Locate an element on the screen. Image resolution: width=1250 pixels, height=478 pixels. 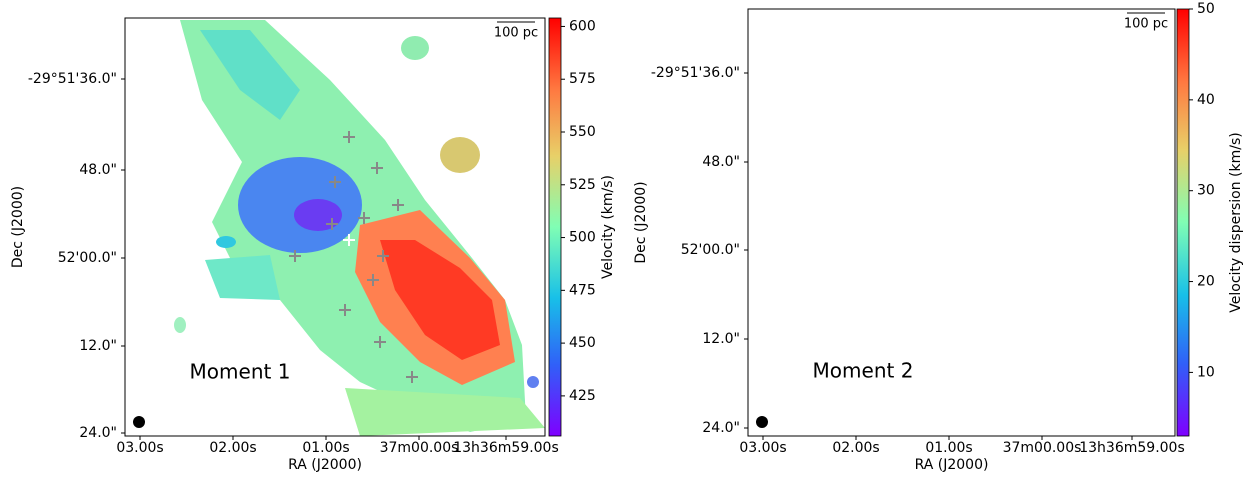
colorbar-tick-label: 550 is located at coordinates (582, 132).